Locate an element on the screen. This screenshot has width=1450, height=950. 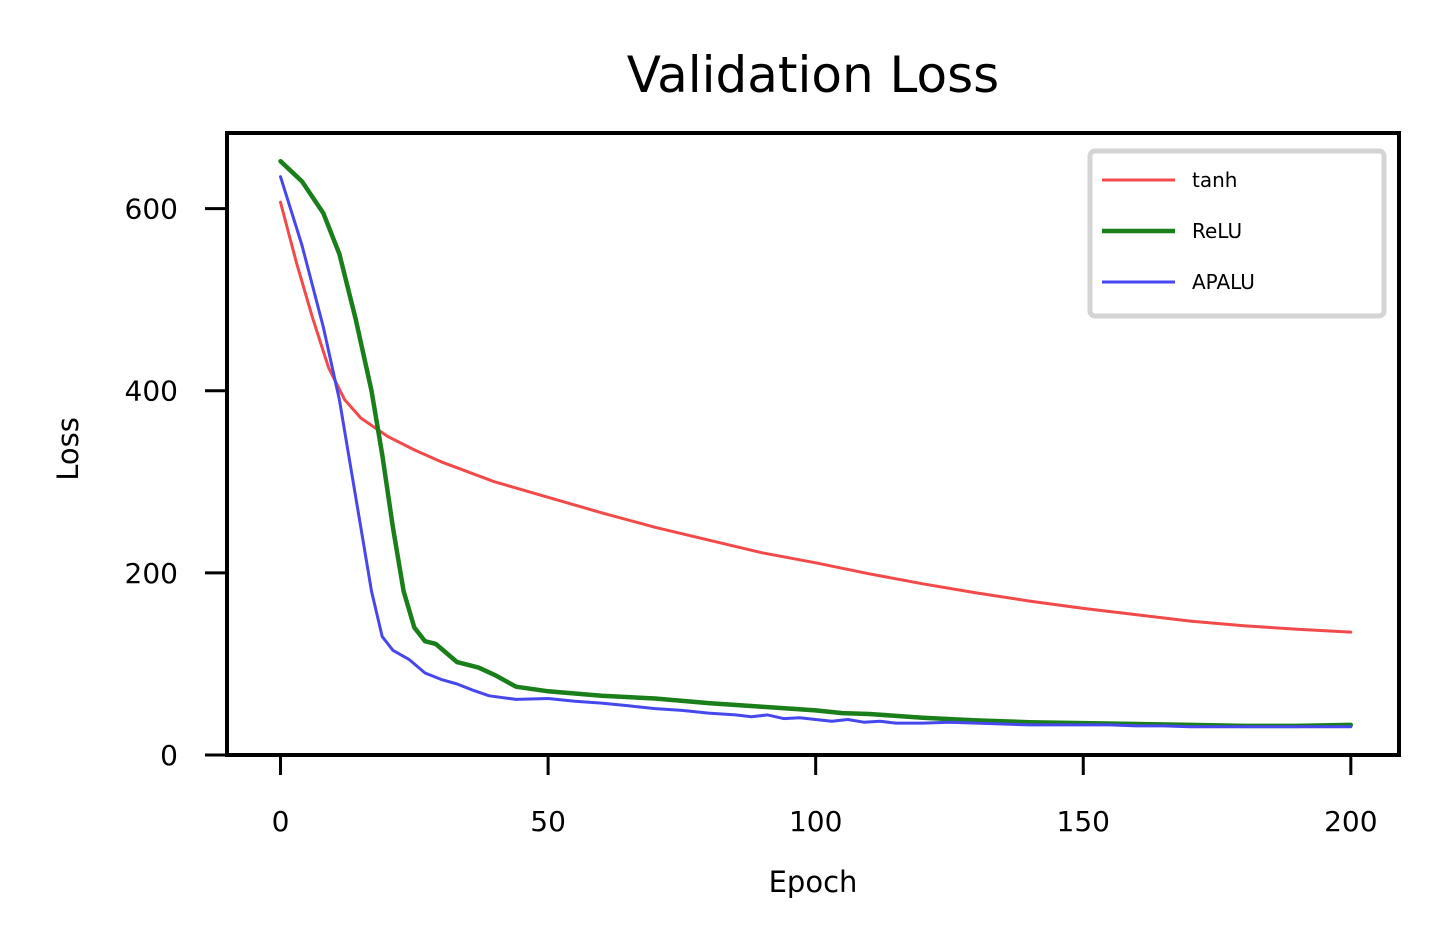
x-tick-label: 50 is located at coordinates (548, 821).